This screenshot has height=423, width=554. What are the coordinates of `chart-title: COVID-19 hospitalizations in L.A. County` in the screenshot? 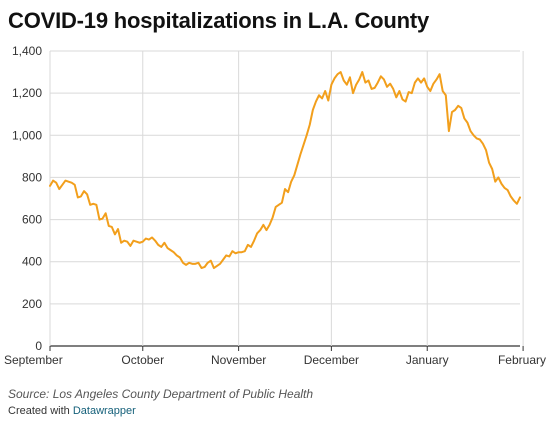 It's located at (219, 20).